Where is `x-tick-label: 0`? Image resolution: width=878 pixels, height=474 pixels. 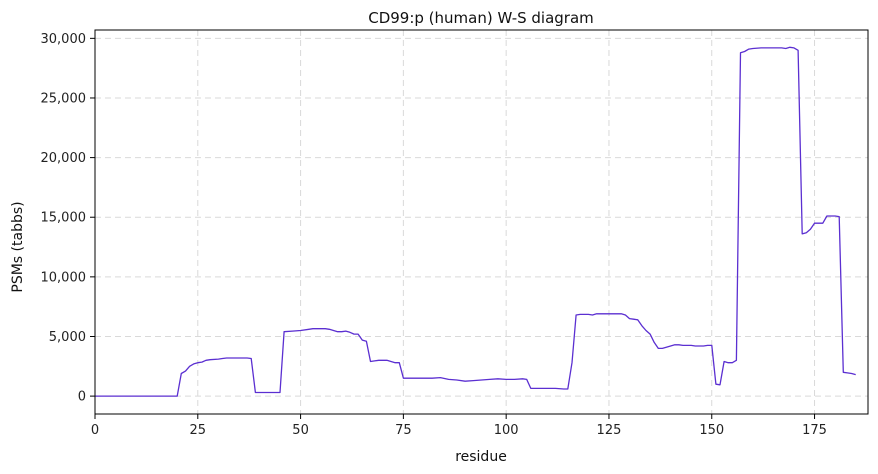
x-tick-label: 0 is located at coordinates (95, 430).